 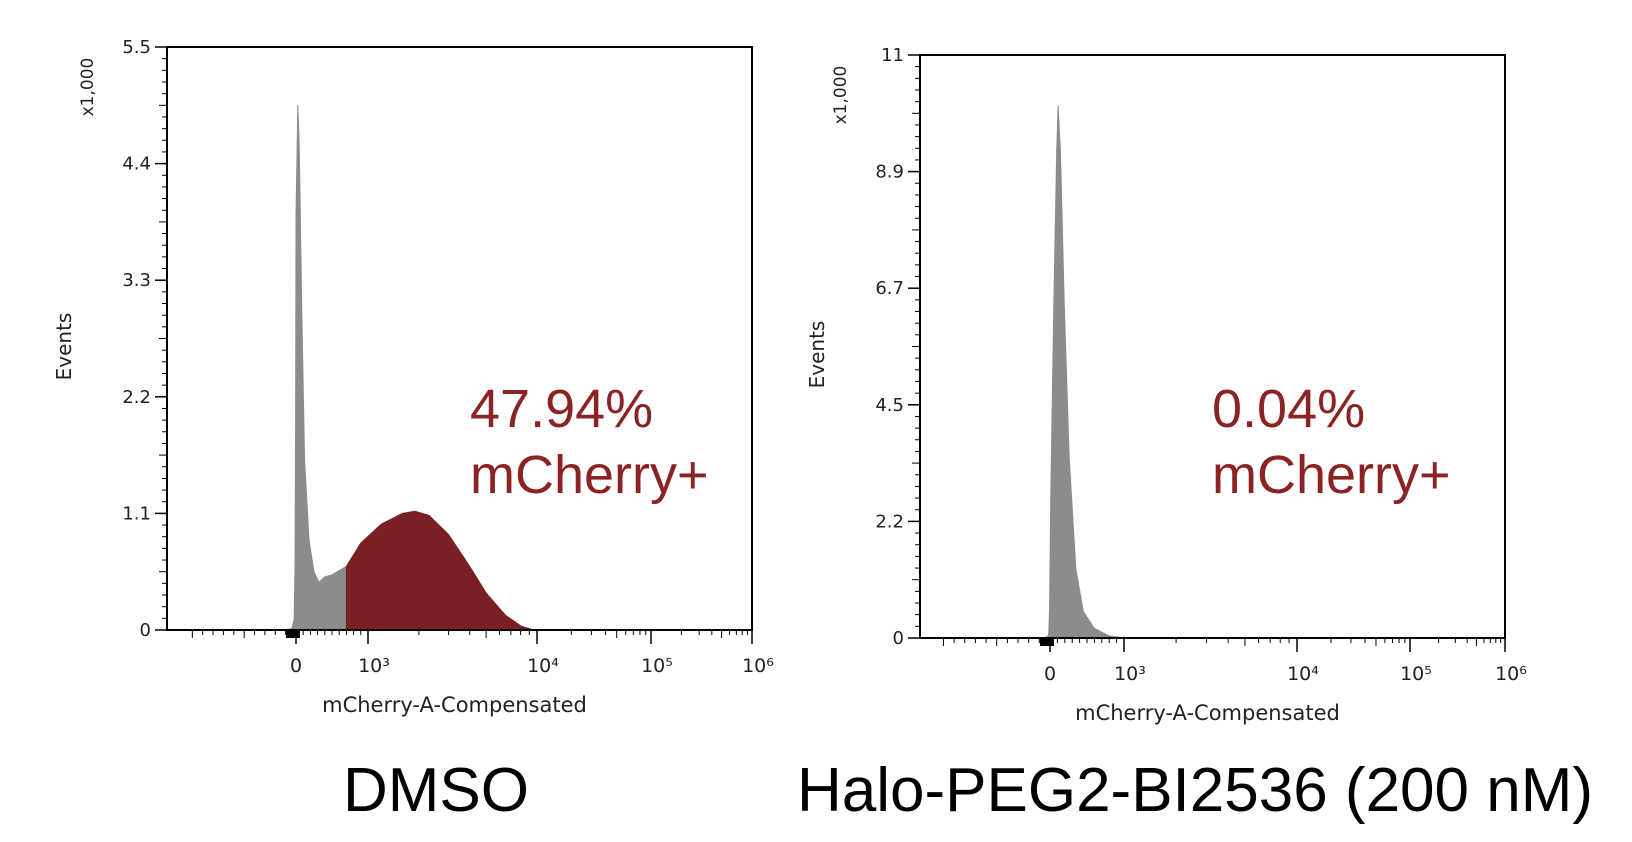 What do you see at coordinates (64, 347) in the screenshot?
I see `panel-1-y-axis-label: Events` at bounding box center [64, 347].